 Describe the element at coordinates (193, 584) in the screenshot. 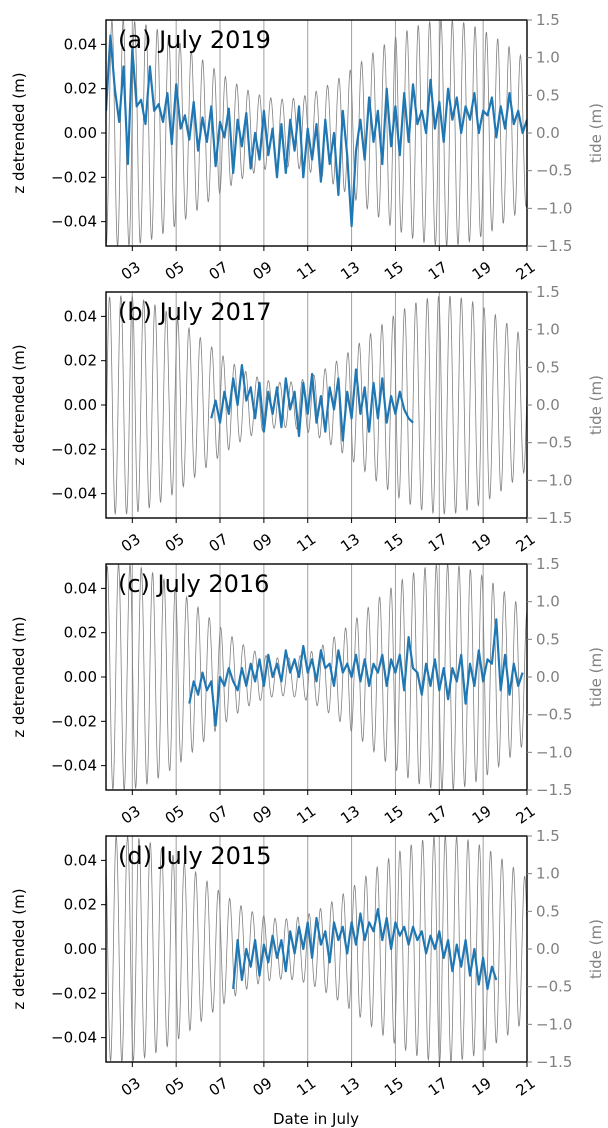

I see `panel-title: (c) July 2016` at that location.